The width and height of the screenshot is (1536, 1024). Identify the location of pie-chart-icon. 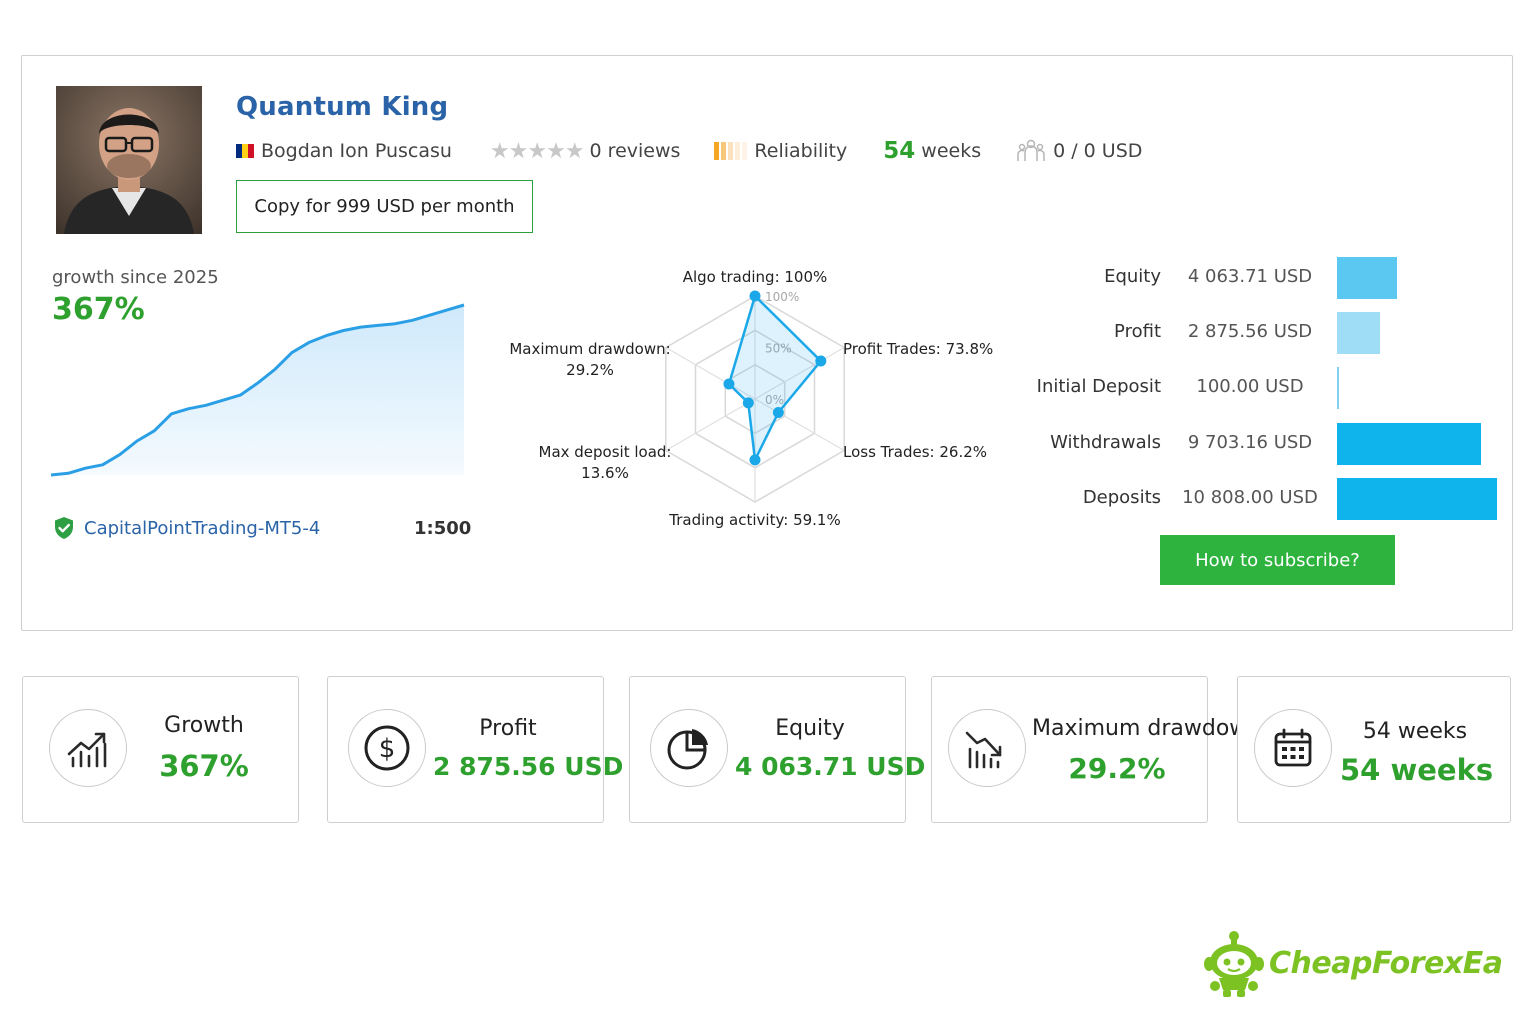
(689, 748).